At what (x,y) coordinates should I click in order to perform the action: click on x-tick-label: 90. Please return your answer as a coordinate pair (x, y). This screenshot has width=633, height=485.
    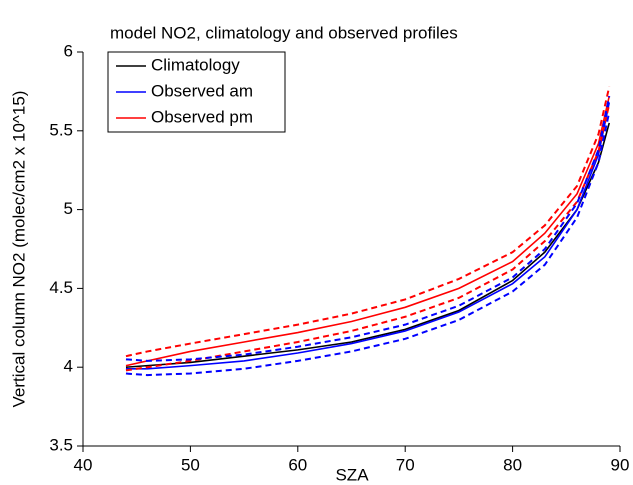
    Looking at the image, I should click on (620, 464).